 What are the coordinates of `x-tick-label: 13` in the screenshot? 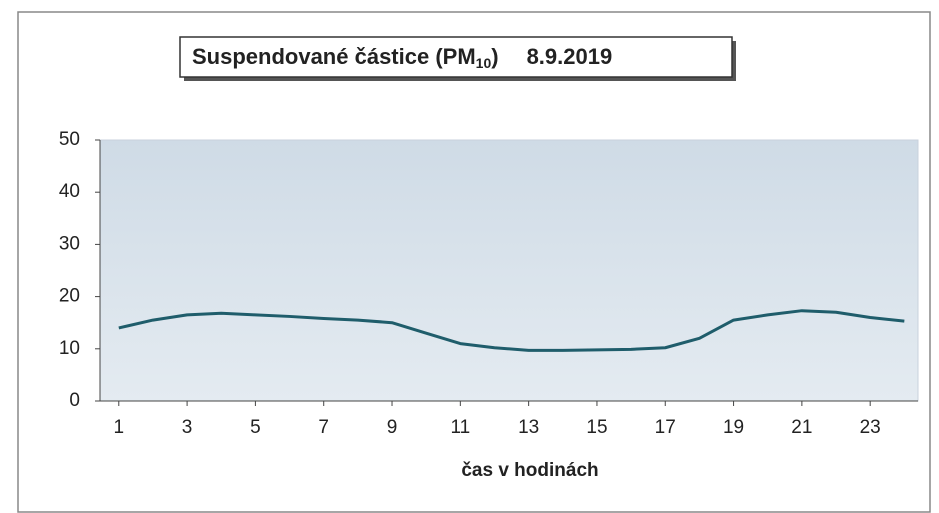 It's located at (528, 427).